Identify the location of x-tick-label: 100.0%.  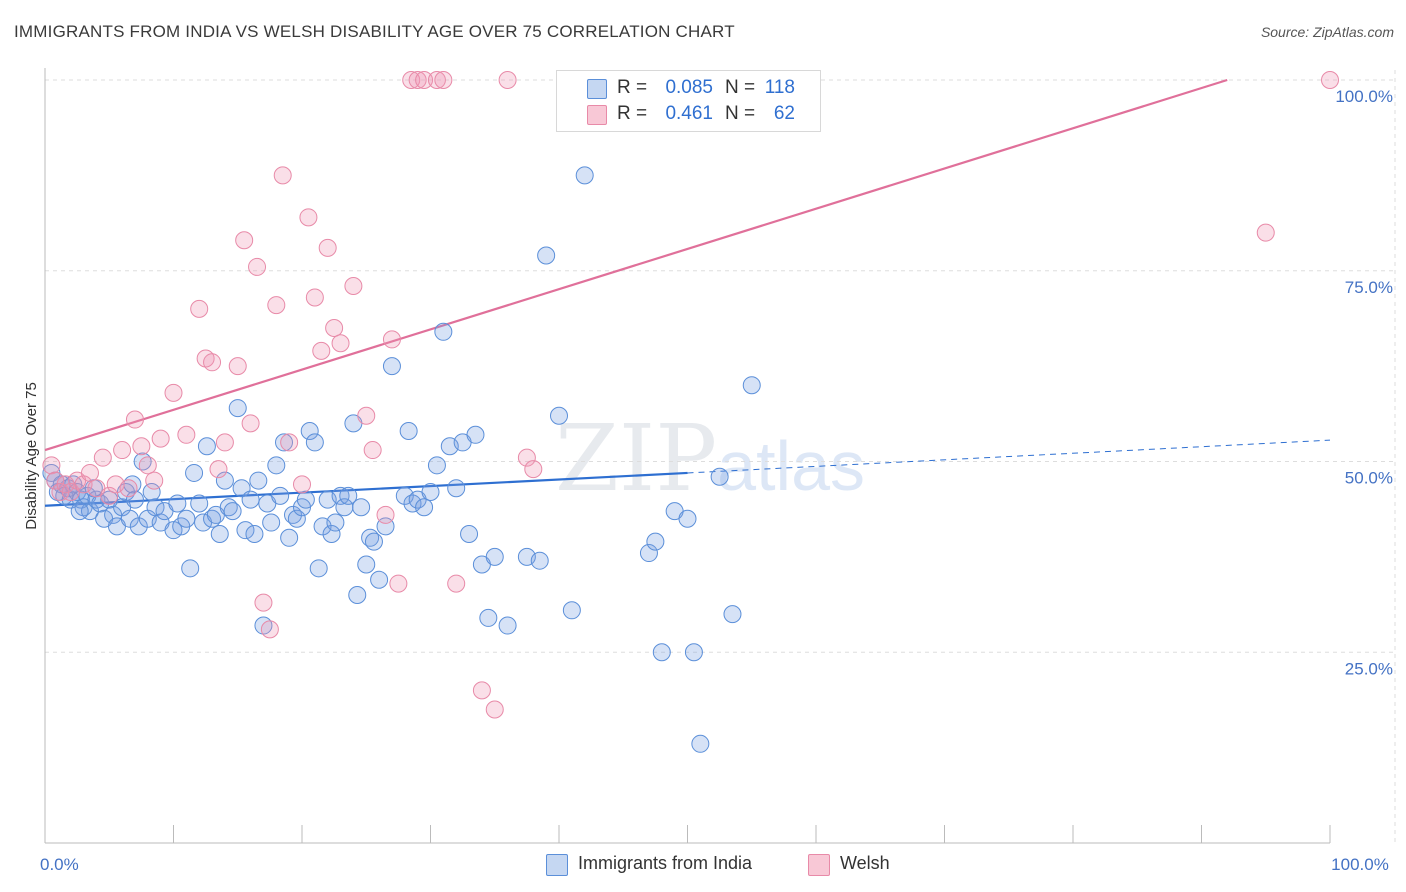
(1360, 864).